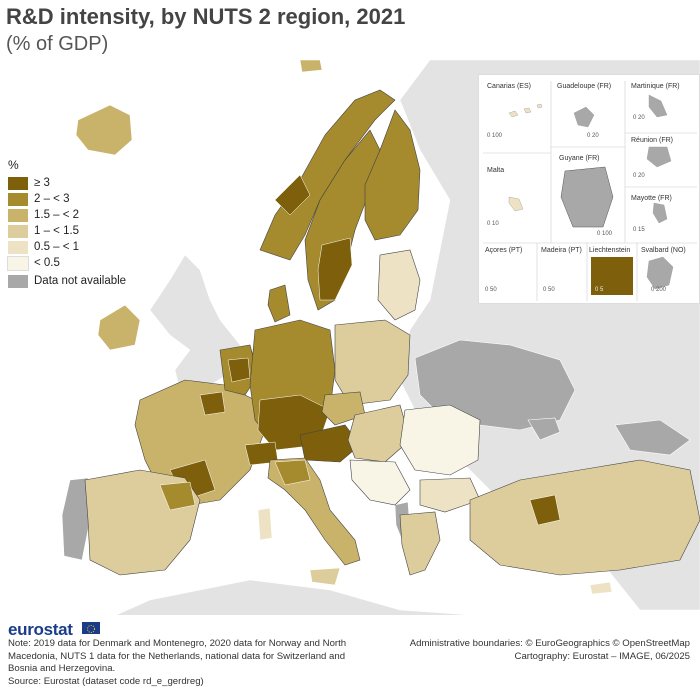 This screenshot has height=700, width=700. What do you see at coordinates (450, 495) in the screenshot?
I see `bulgaria-regions` at bounding box center [450, 495].